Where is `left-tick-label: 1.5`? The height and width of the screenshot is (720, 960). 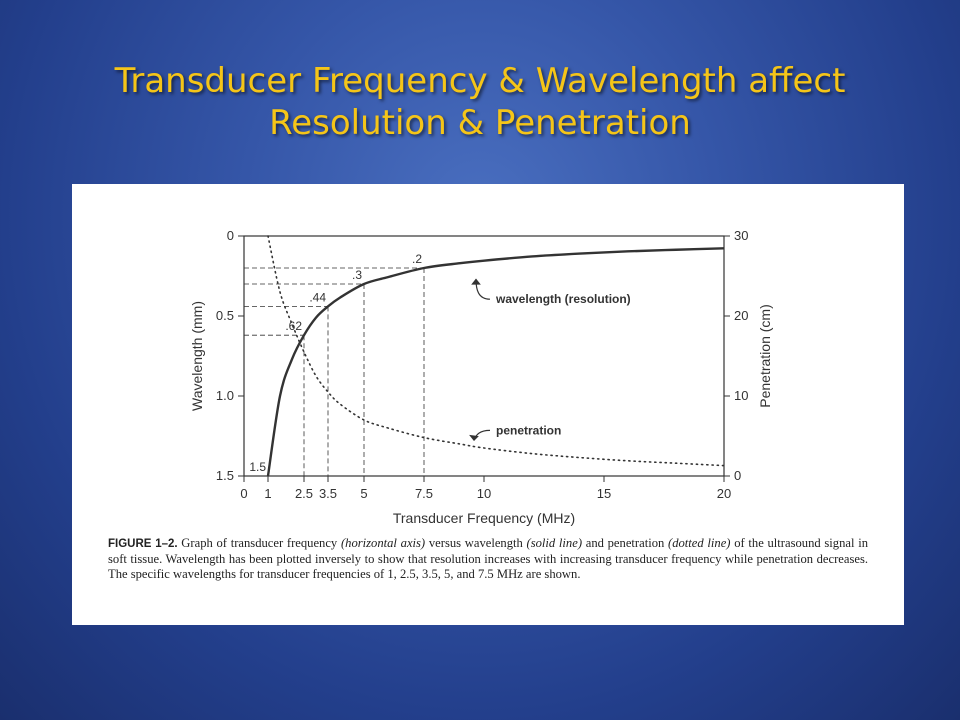 left-tick-label: 1.5 is located at coordinates (225, 475).